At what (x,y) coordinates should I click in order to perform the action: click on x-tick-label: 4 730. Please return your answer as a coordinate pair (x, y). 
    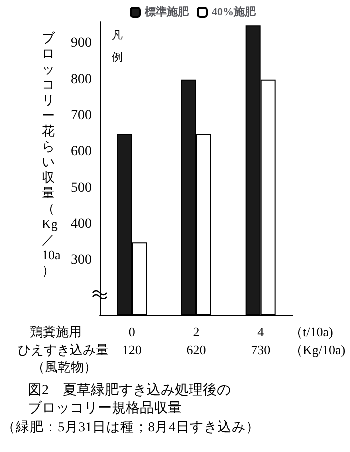
    Looking at the image, I should click on (261, 341).